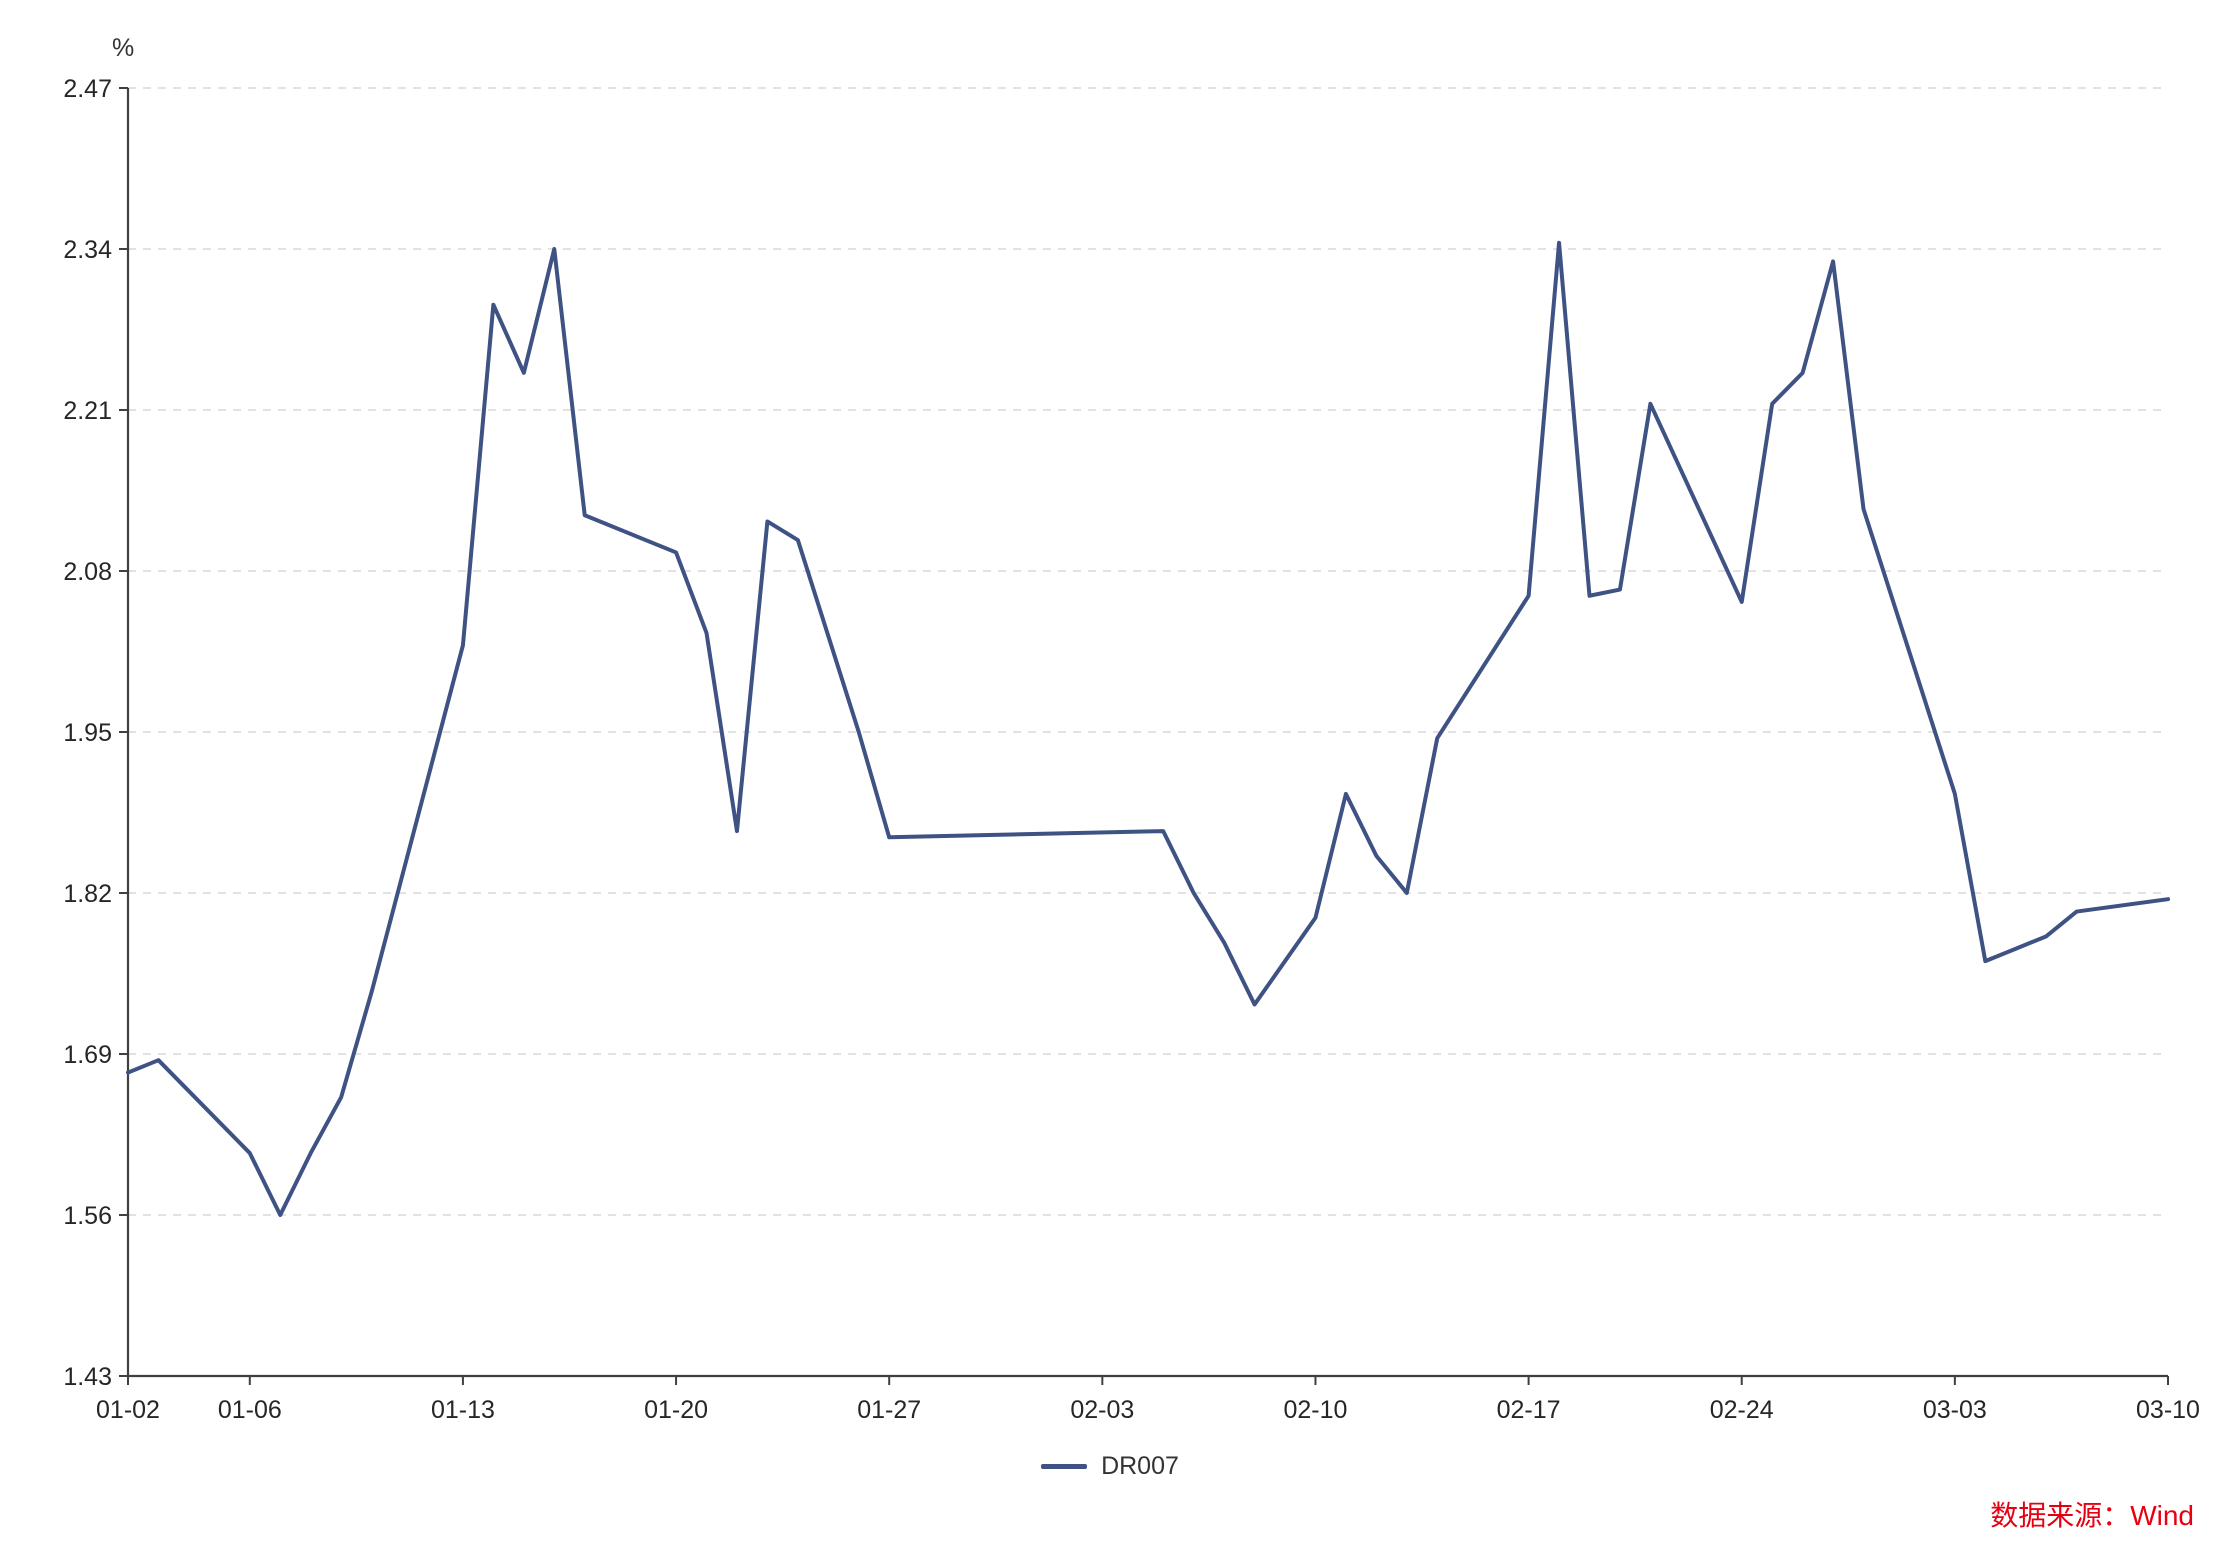 The height and width of the screenshot is (1546, 2220). What do you see at coordinates (2092, 1515) in the screenshot?
I see `source-note: 数据来源：Wind` at bounding box center [2092, 1515].